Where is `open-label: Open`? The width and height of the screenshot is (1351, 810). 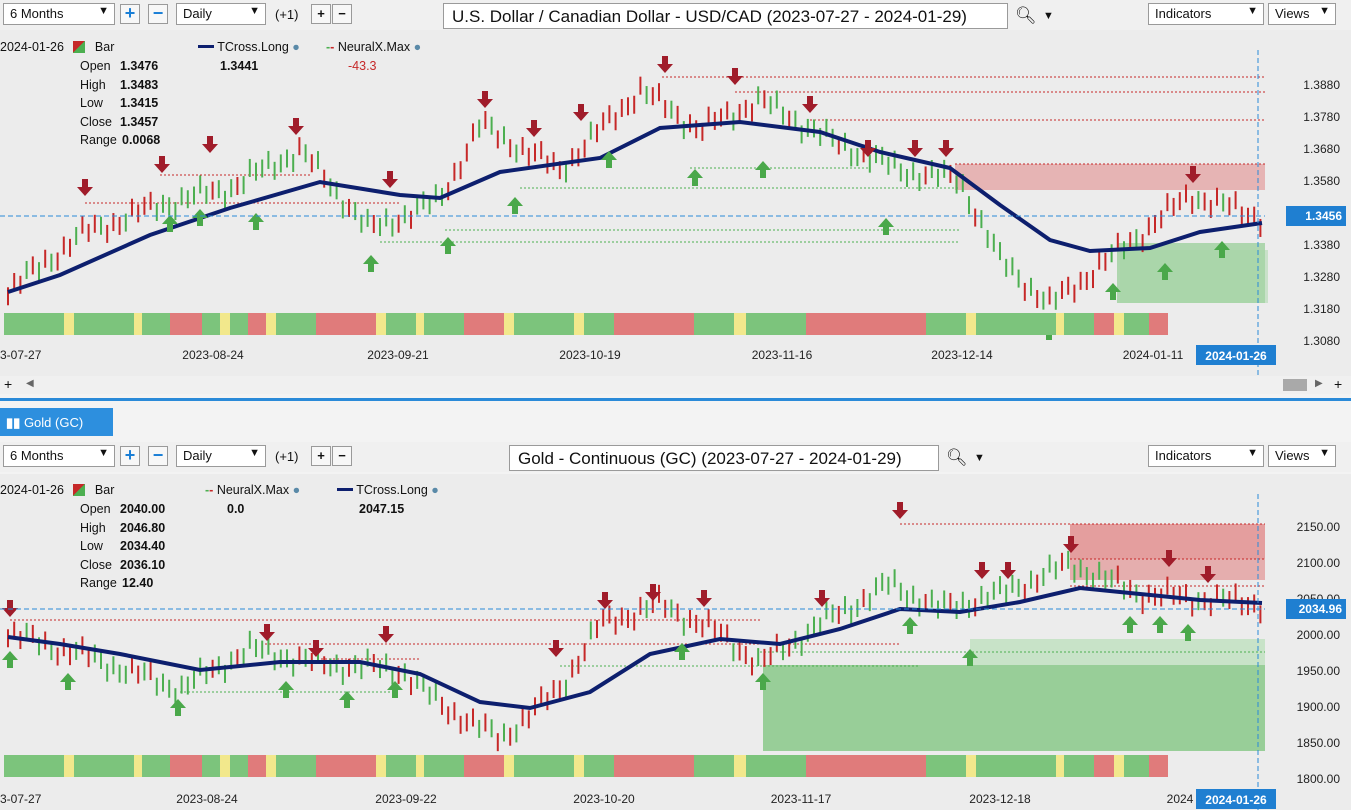
open-label: Open is located at coordinates (95, 66).